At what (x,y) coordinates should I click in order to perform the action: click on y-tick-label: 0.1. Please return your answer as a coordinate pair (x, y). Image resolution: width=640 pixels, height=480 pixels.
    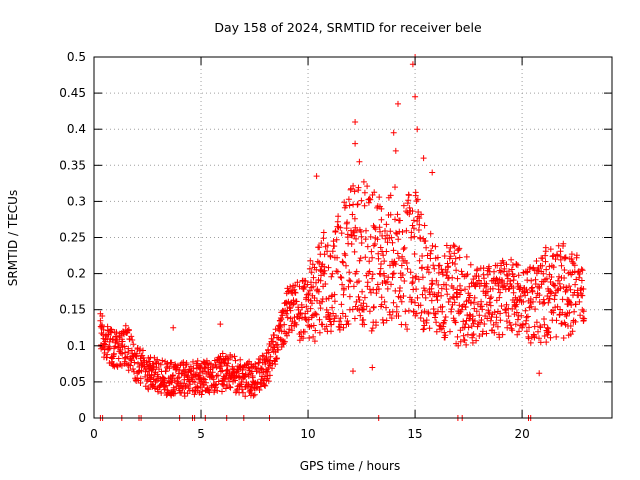
    Looking at the image, I should click on (76, 346).